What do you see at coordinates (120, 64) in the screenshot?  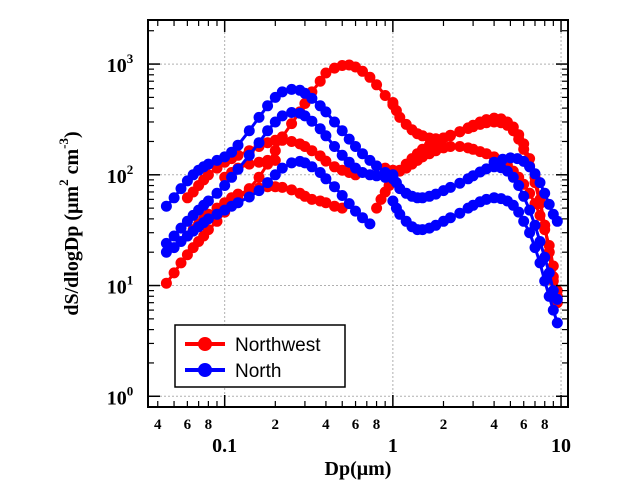 I see `y-major-tick-label: 10³` at bounding box center [120, 64].